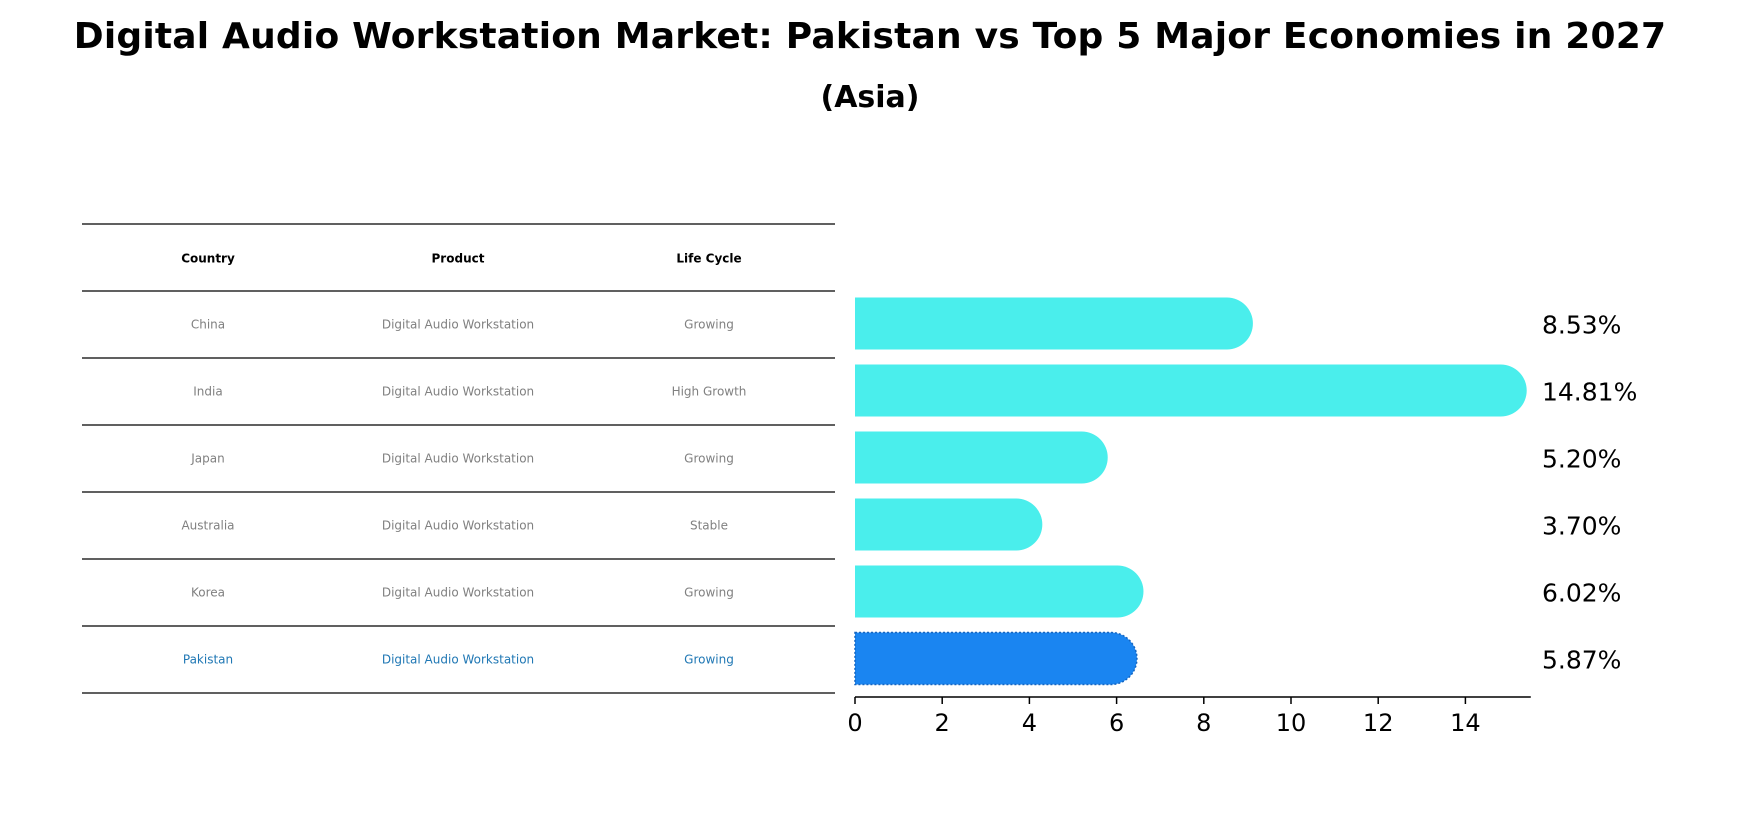 This screenshot has height=823, width=1740. Describe the element at coordinates (981, 457) in the screenshot. I see `bar-japan` at that location.